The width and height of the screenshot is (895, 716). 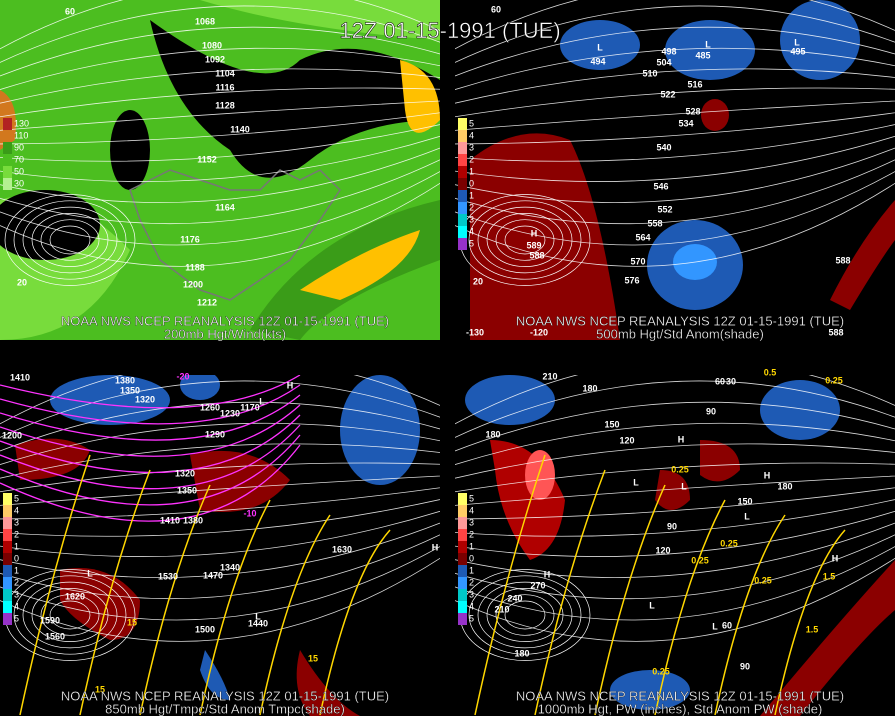 I want to click on contour-label: -20, so click(x=182, y=376).